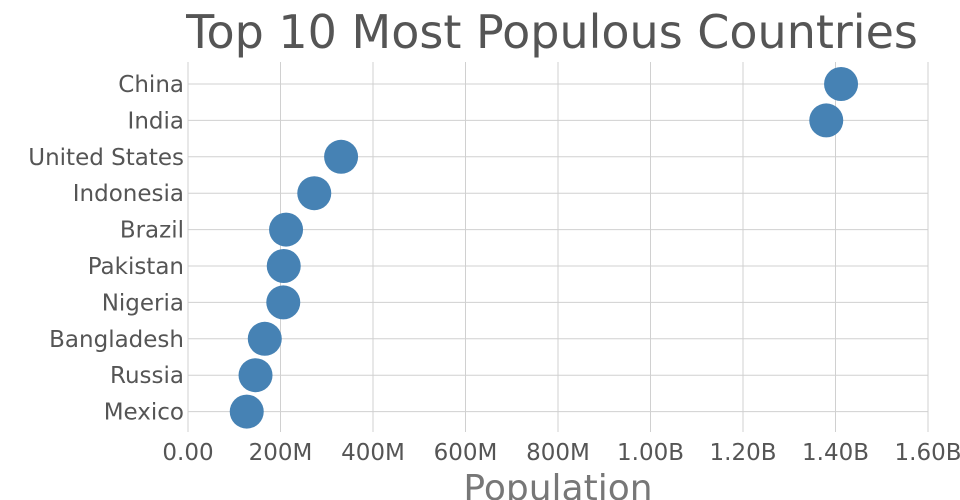 Image resolution: width=960 pixels, height=500 pixels. What do you see at coordinates (835, 453) in the screenshot?
I see `x-tick-label: 1.40B` at bounding box center [835, 453].